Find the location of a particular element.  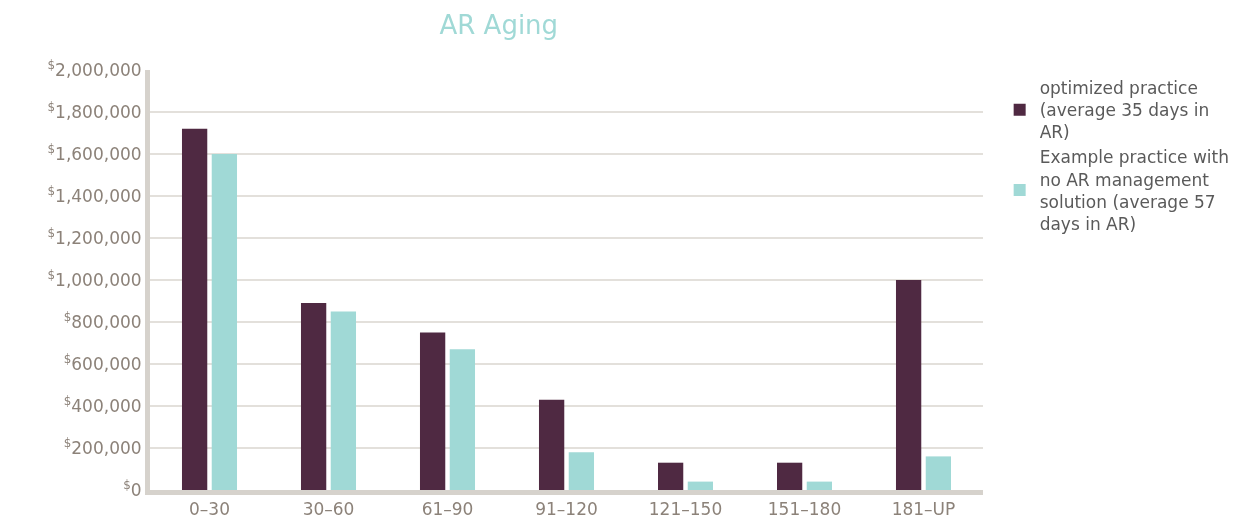

y-tick-label: $^{$}$1,800,000 is located at coordinates (94, 110).